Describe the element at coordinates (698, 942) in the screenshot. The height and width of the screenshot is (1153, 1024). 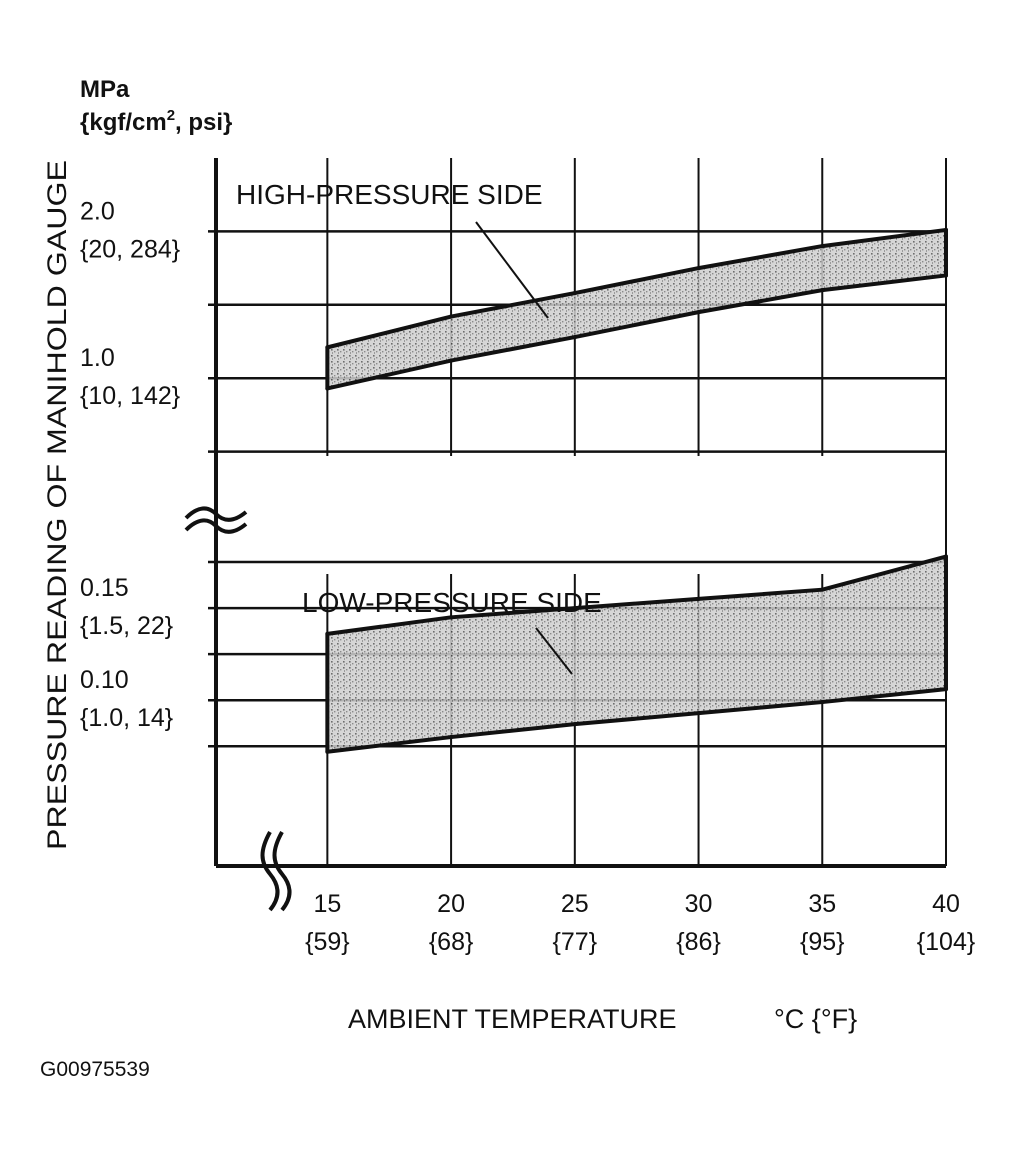
I see `x-tick-sublabel-3: {86}` at that location.